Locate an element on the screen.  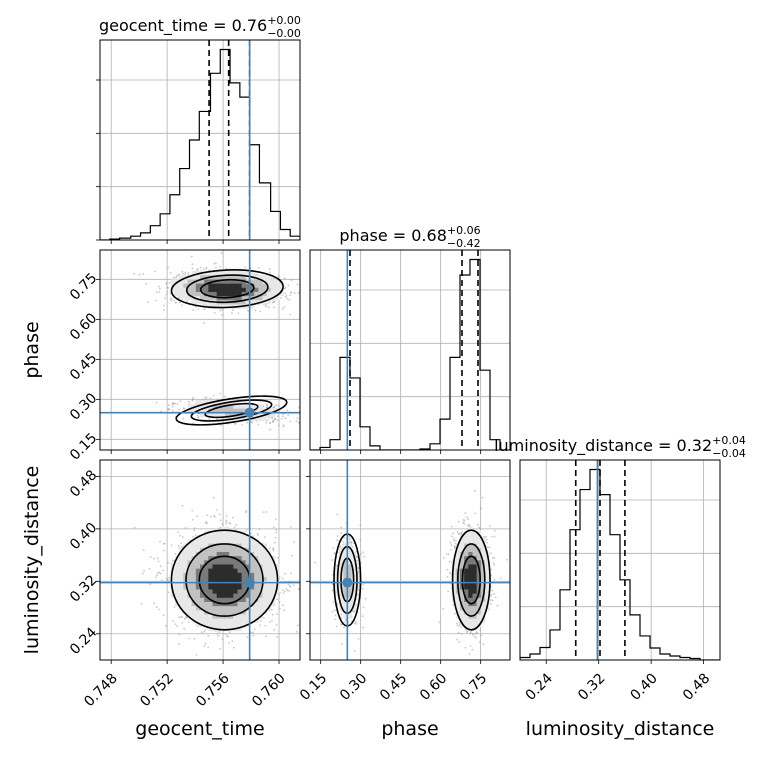
joint-panel-geocent_time_luminosity_distance is located at coordinates (200, 560).